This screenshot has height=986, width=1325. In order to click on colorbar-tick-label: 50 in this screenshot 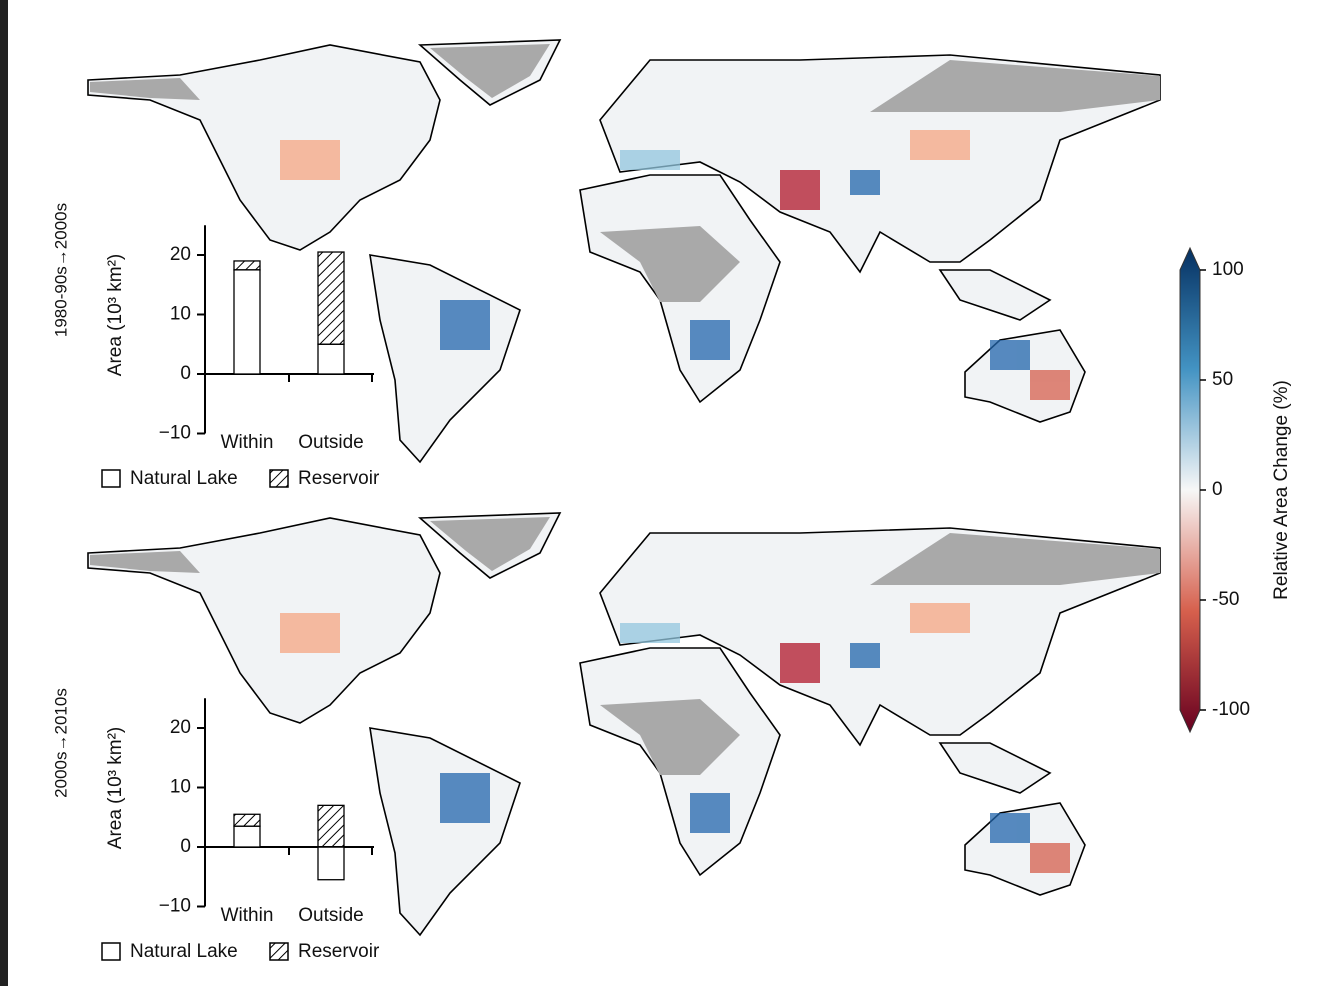, I will do `click(1222, 379)`.